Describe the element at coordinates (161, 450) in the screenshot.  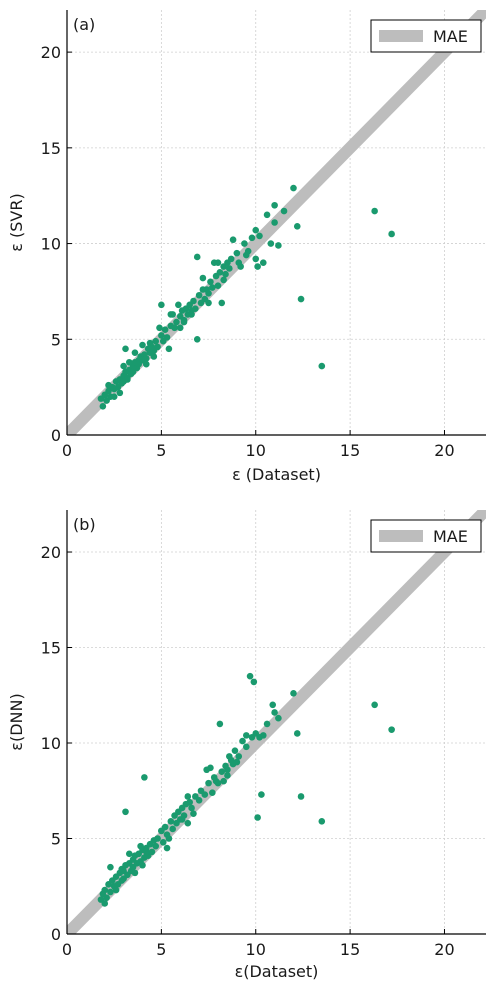
I see `x-tick-label: 5` at that location.